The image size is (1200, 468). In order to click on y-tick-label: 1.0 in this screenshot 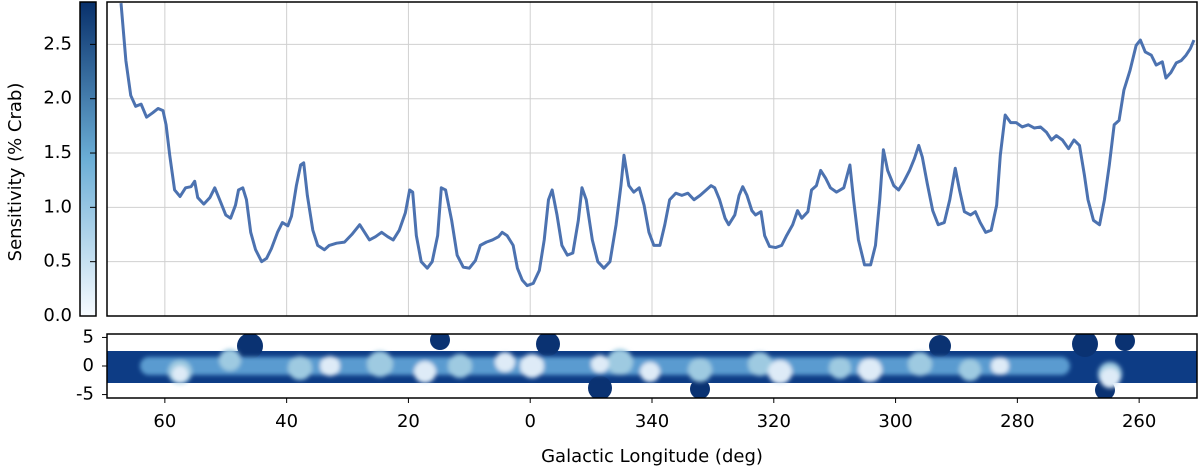, I will do `click(57, 206)`.